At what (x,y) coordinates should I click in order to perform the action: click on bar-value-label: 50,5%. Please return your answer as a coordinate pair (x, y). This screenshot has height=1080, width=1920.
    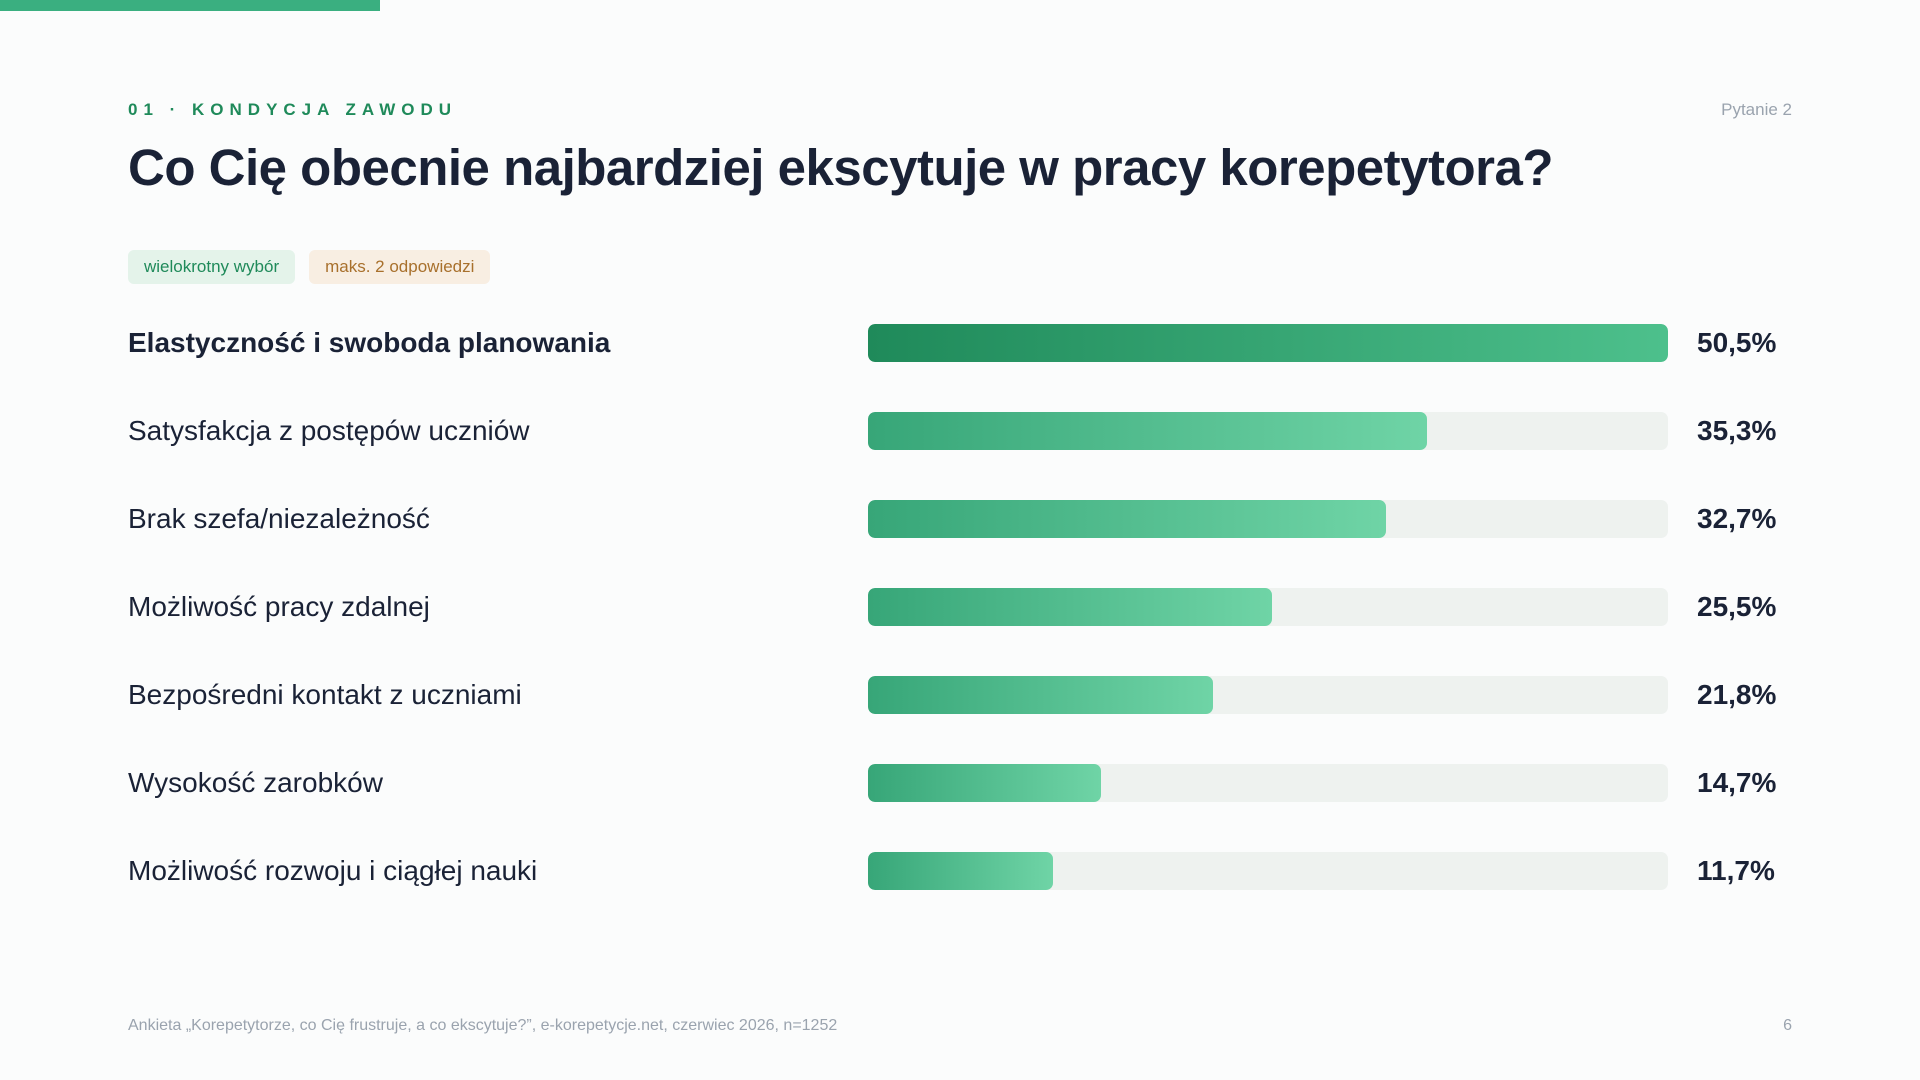
    Looking at the image, I should click on (1737, 342).